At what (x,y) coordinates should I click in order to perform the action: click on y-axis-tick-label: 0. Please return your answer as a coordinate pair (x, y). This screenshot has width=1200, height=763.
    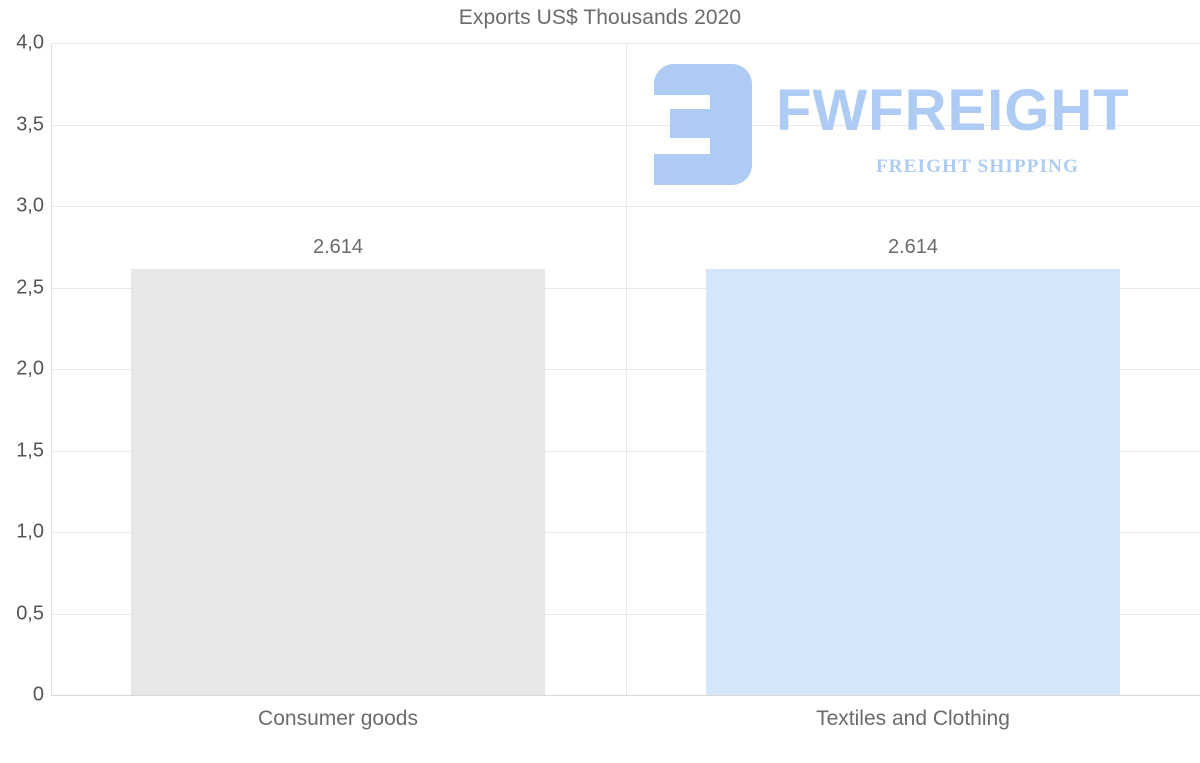
    Looking at the image, I should click on (38, 694).